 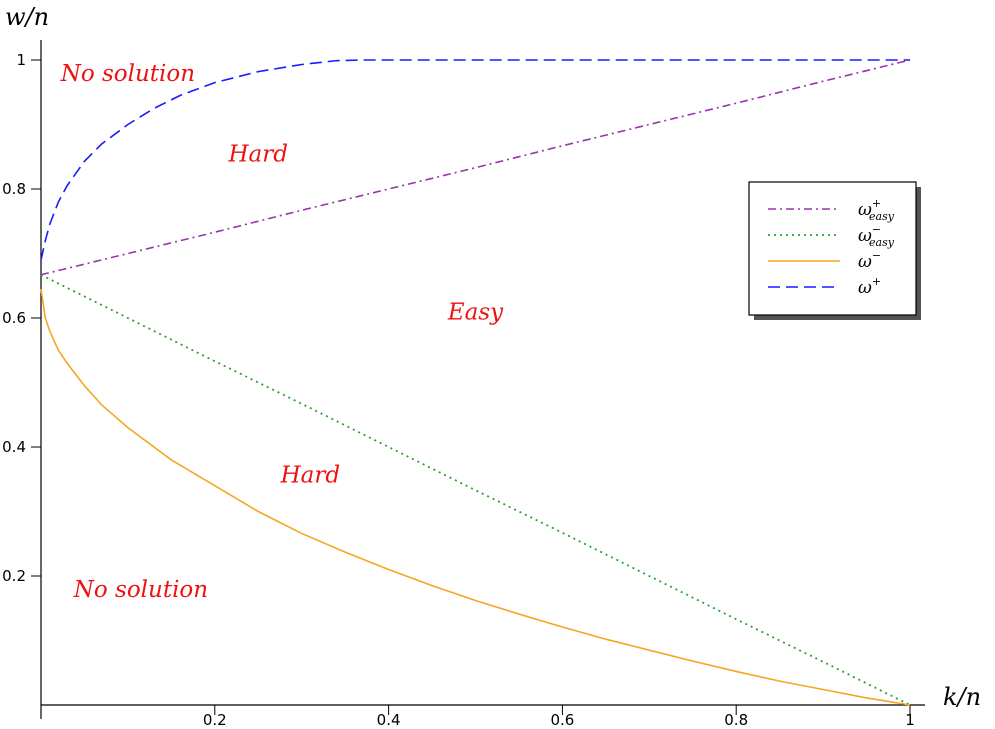 What do you see at coordinates (962, 697) in the screenshot?
I see `x-axis-title: k/n` at bounding box center [962, 697].